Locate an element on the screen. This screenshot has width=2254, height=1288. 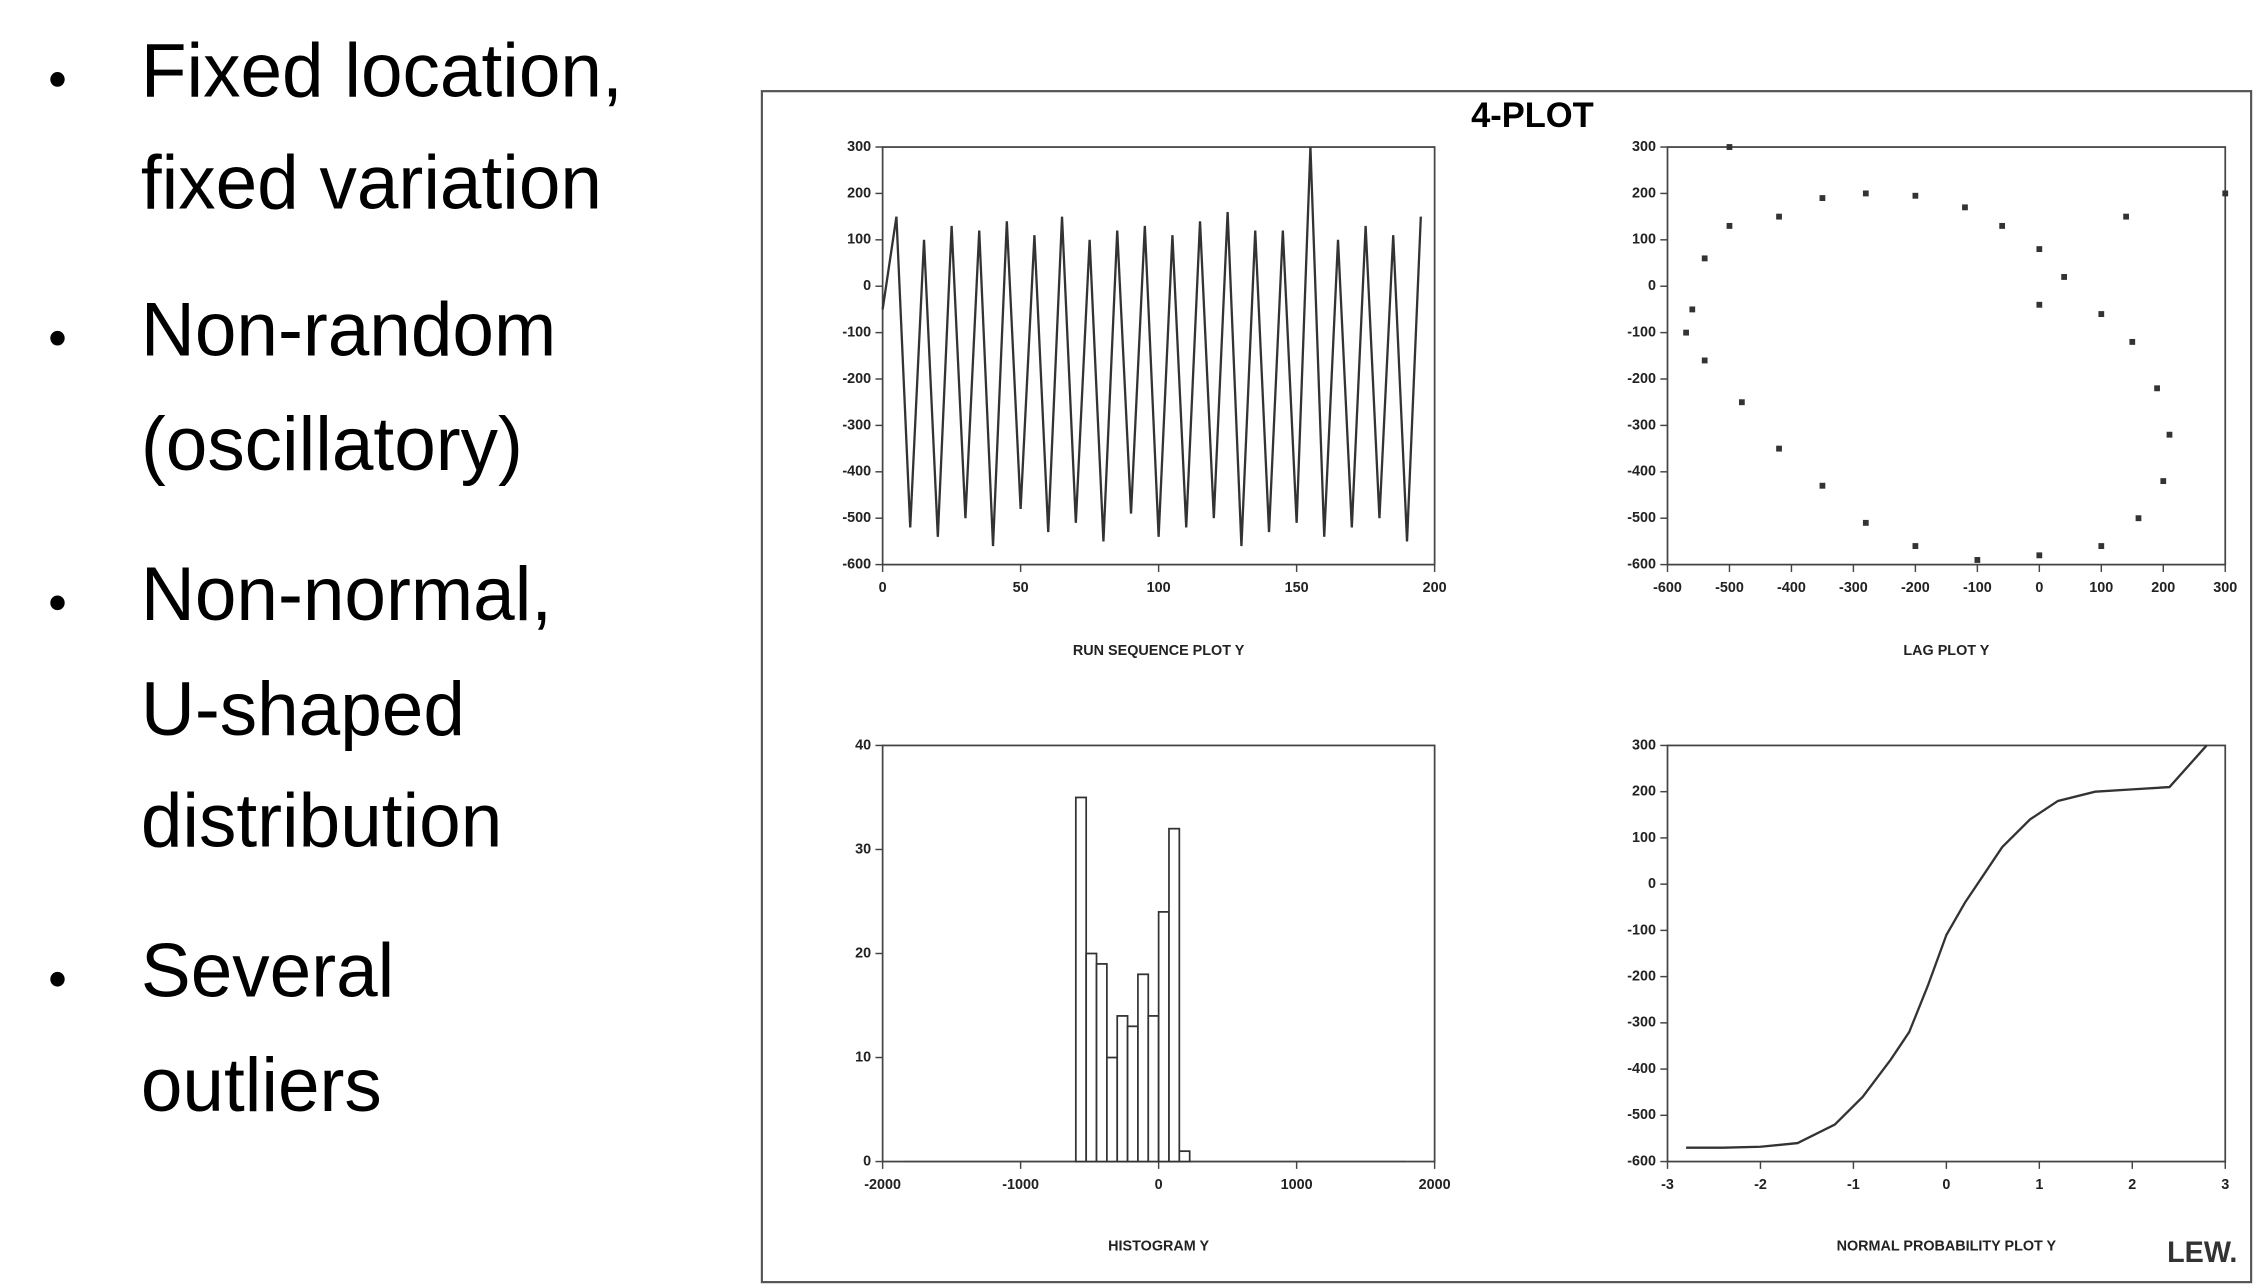
x-tick-label: 1000 is located at coordinates (1297, 1185).